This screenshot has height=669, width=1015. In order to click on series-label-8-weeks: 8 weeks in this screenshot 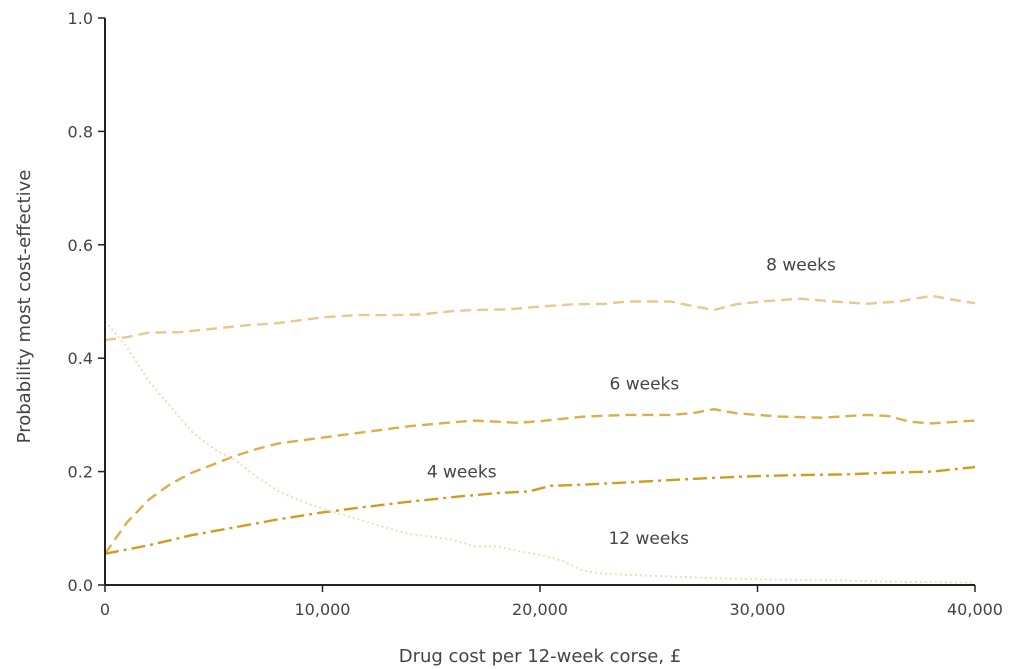, I will do `click(801, 265)`.